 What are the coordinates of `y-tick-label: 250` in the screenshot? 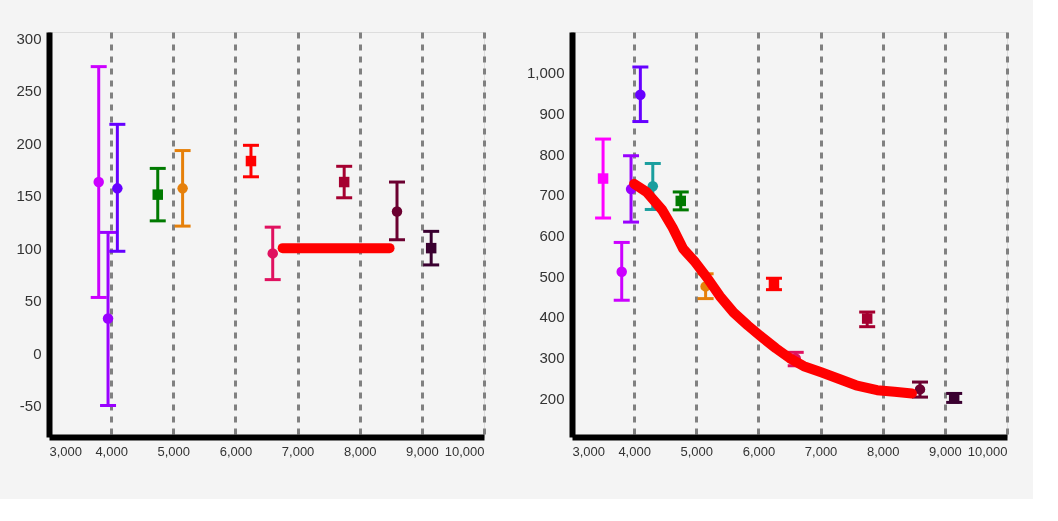 It's located at (29, 91).